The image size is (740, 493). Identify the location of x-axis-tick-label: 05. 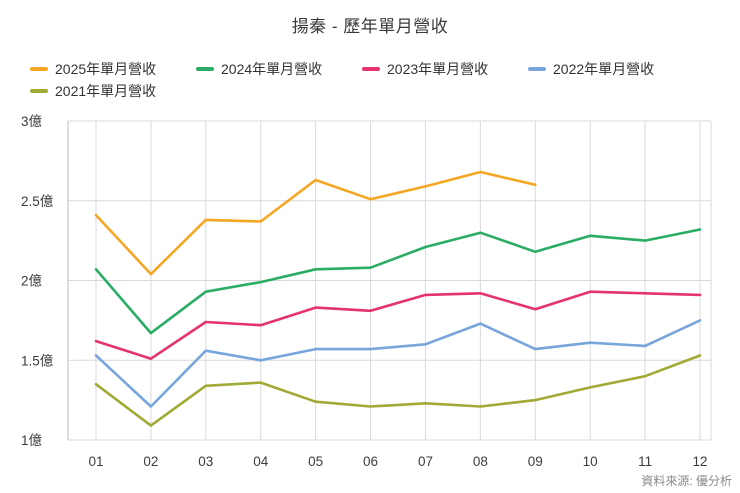
(315, 461).